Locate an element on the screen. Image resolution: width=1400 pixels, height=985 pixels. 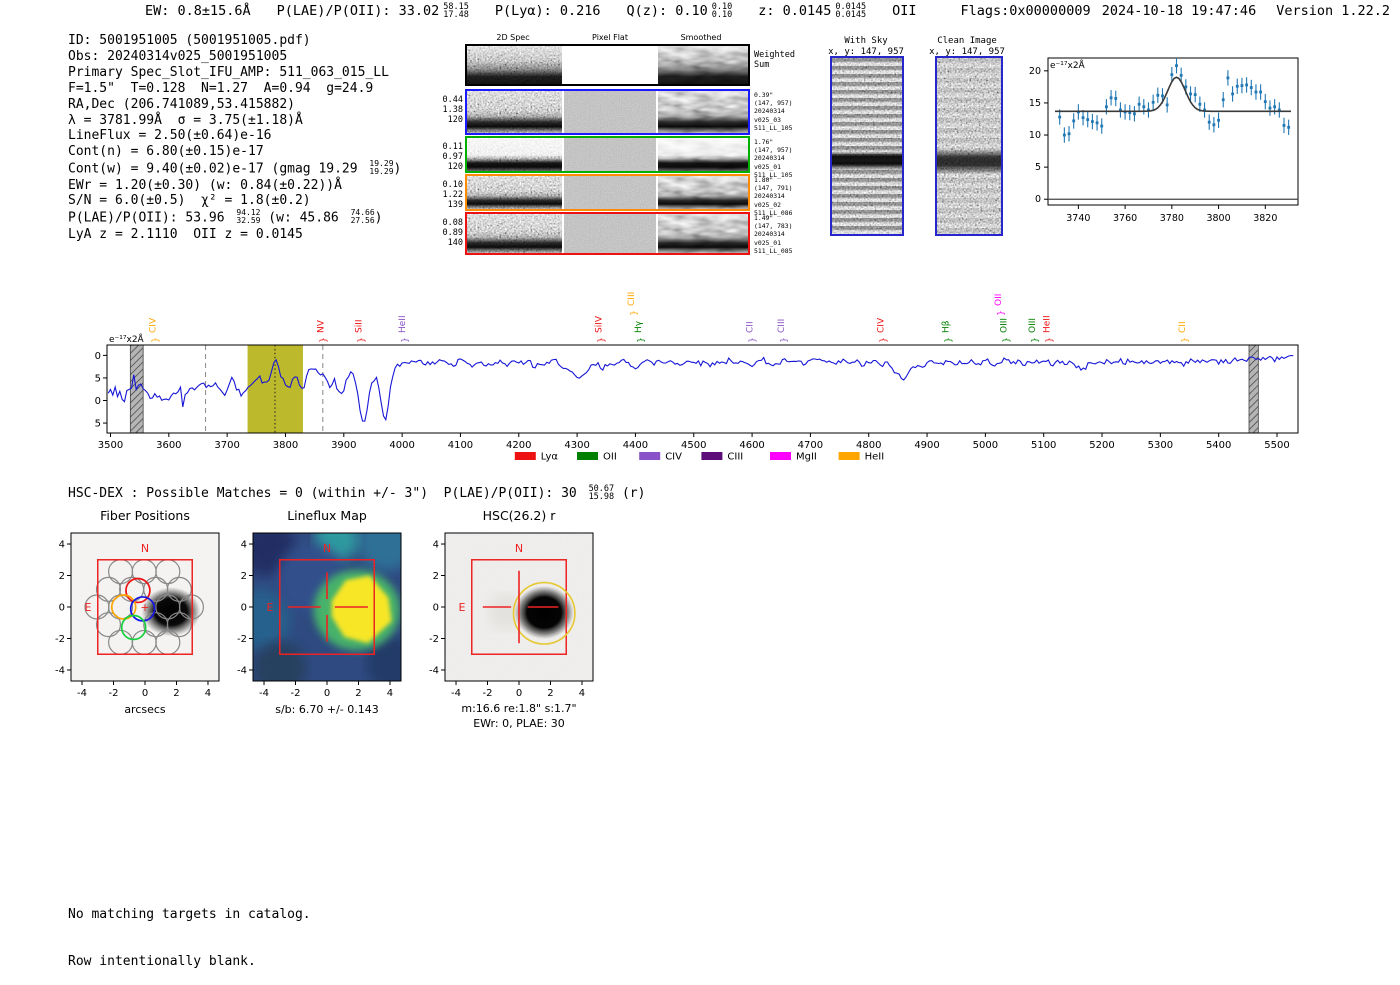
spectrum-x-tick-label: 4300 is located at coordinates (576, 445).